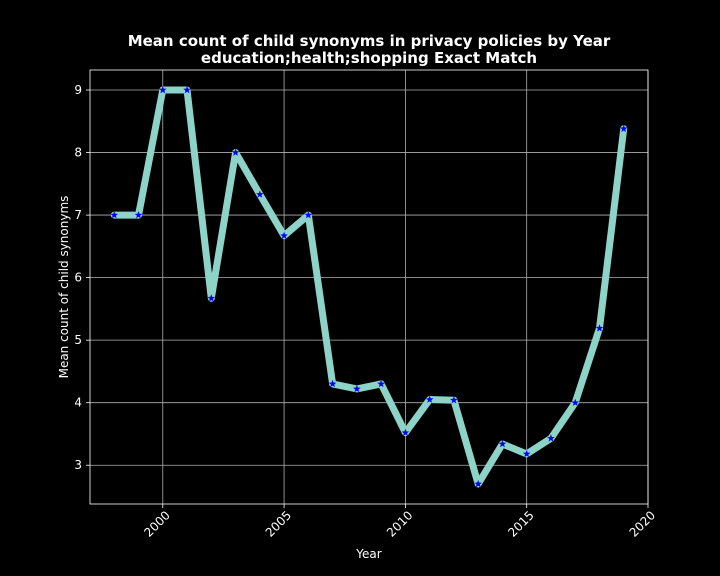 The image size is (720, 576). I want to click on x-tick-label: 2010, so click(399, 523).